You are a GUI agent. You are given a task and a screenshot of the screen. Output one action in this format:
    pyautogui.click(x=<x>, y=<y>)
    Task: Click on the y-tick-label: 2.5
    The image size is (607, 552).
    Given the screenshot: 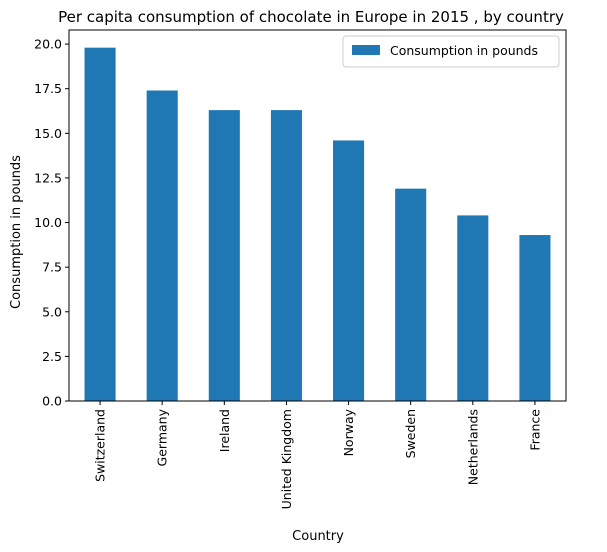 What is the action you would take?
    pyautogui.click(x=52, y=356)
    